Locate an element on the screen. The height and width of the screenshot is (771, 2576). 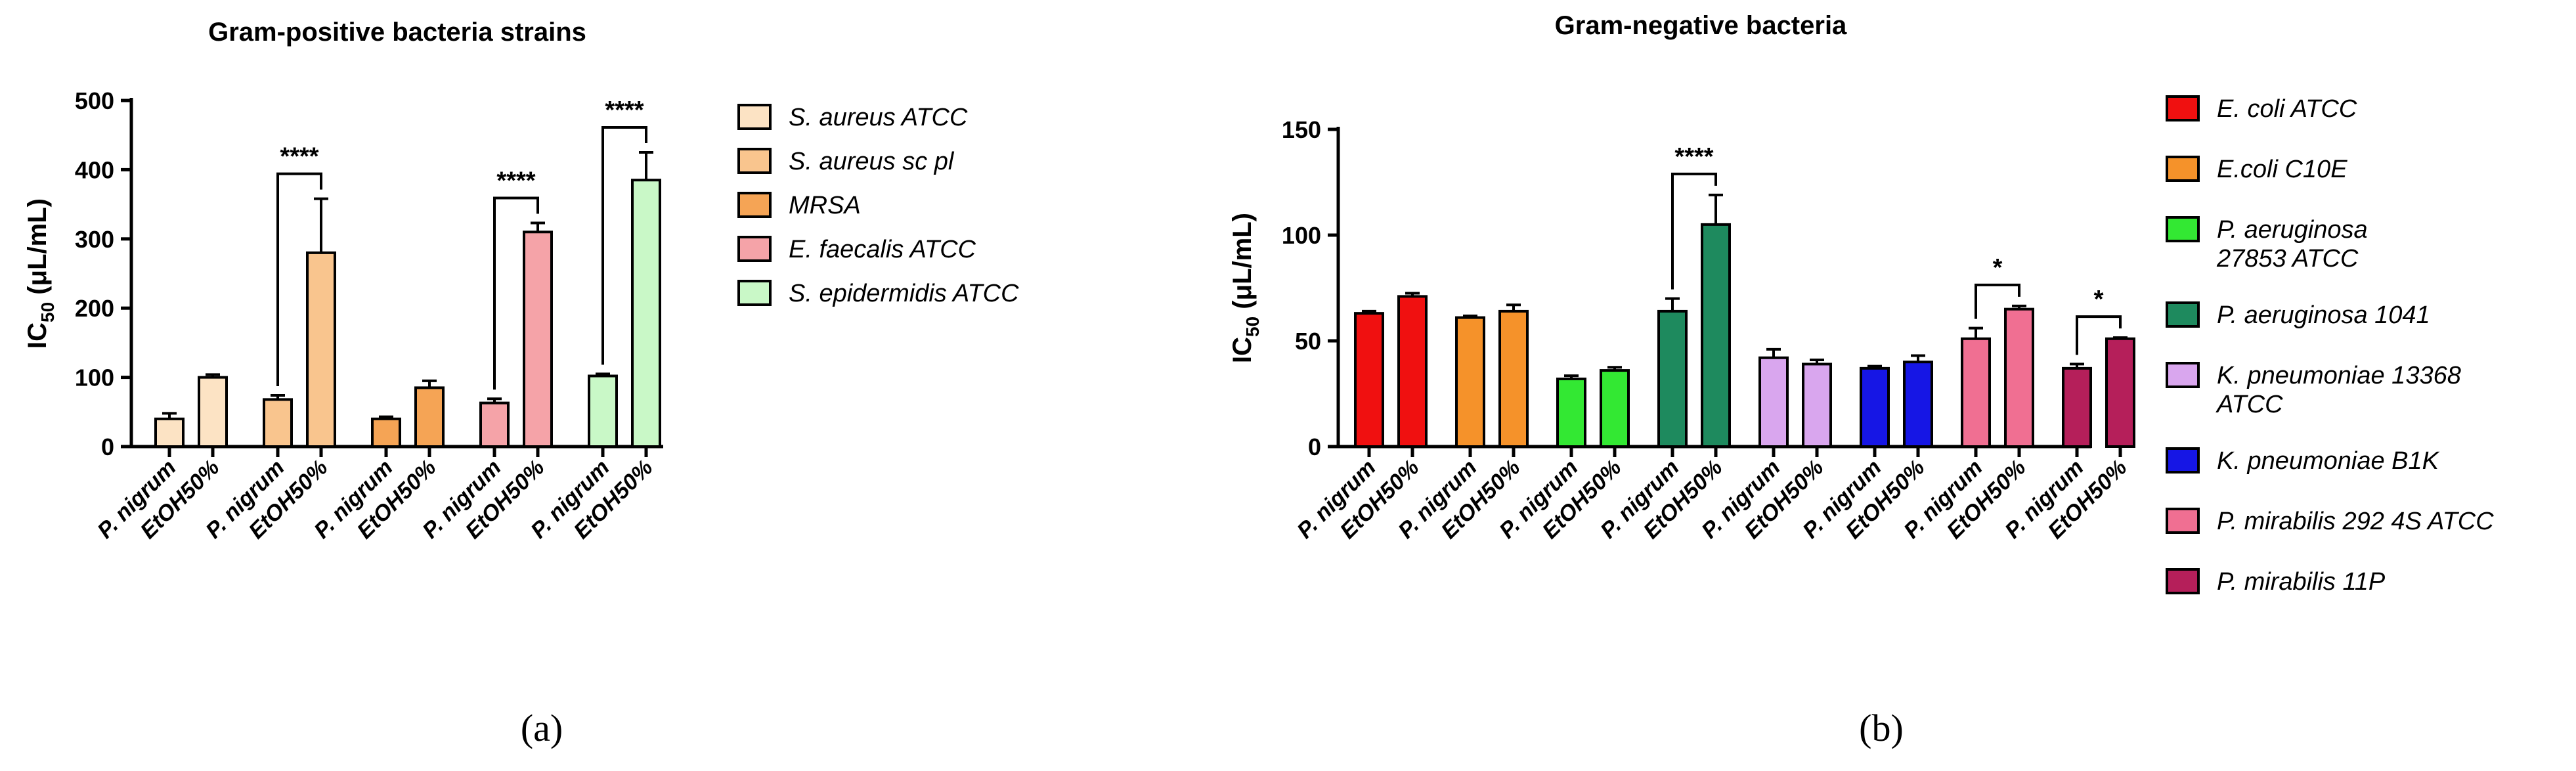
chart-title: Gram-negative bacteria is located at coordinates (1701, 25).